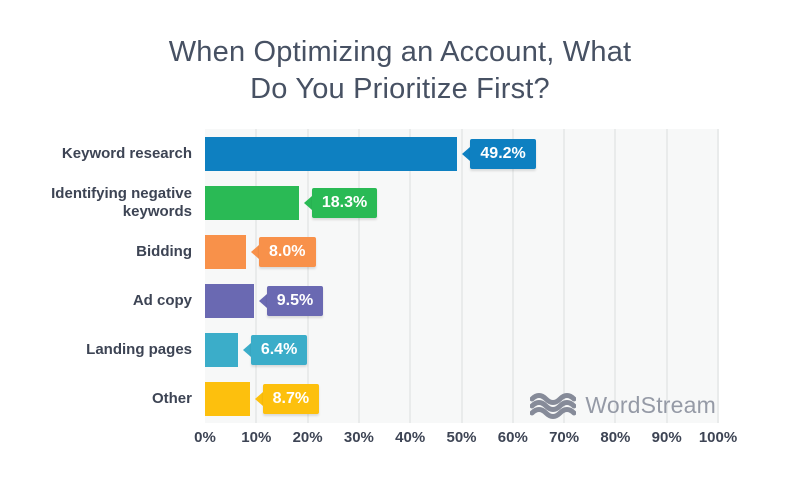 Image resolution: width=800 pixels, height=487 pixels. I want to click on value-label-landing-pages: 6.4%, so click(279, 349).